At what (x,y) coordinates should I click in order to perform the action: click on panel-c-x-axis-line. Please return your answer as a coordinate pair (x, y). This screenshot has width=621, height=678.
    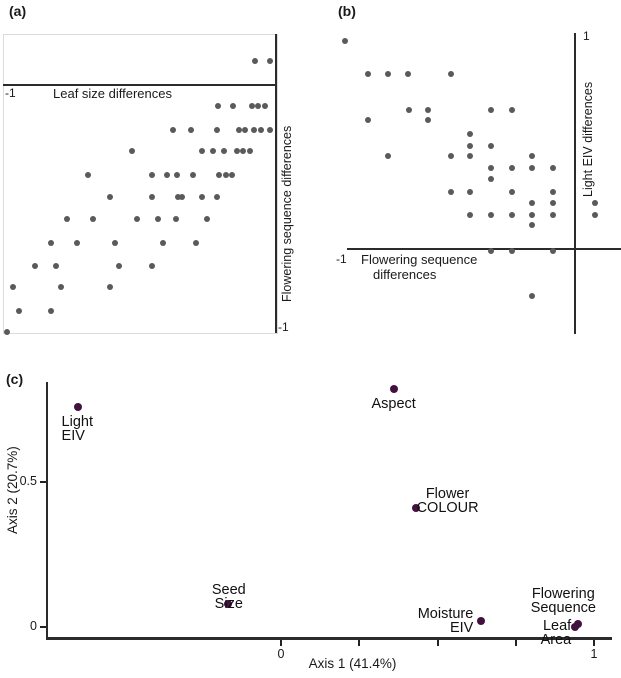
    Looking at the image, I should click on (329, 638).